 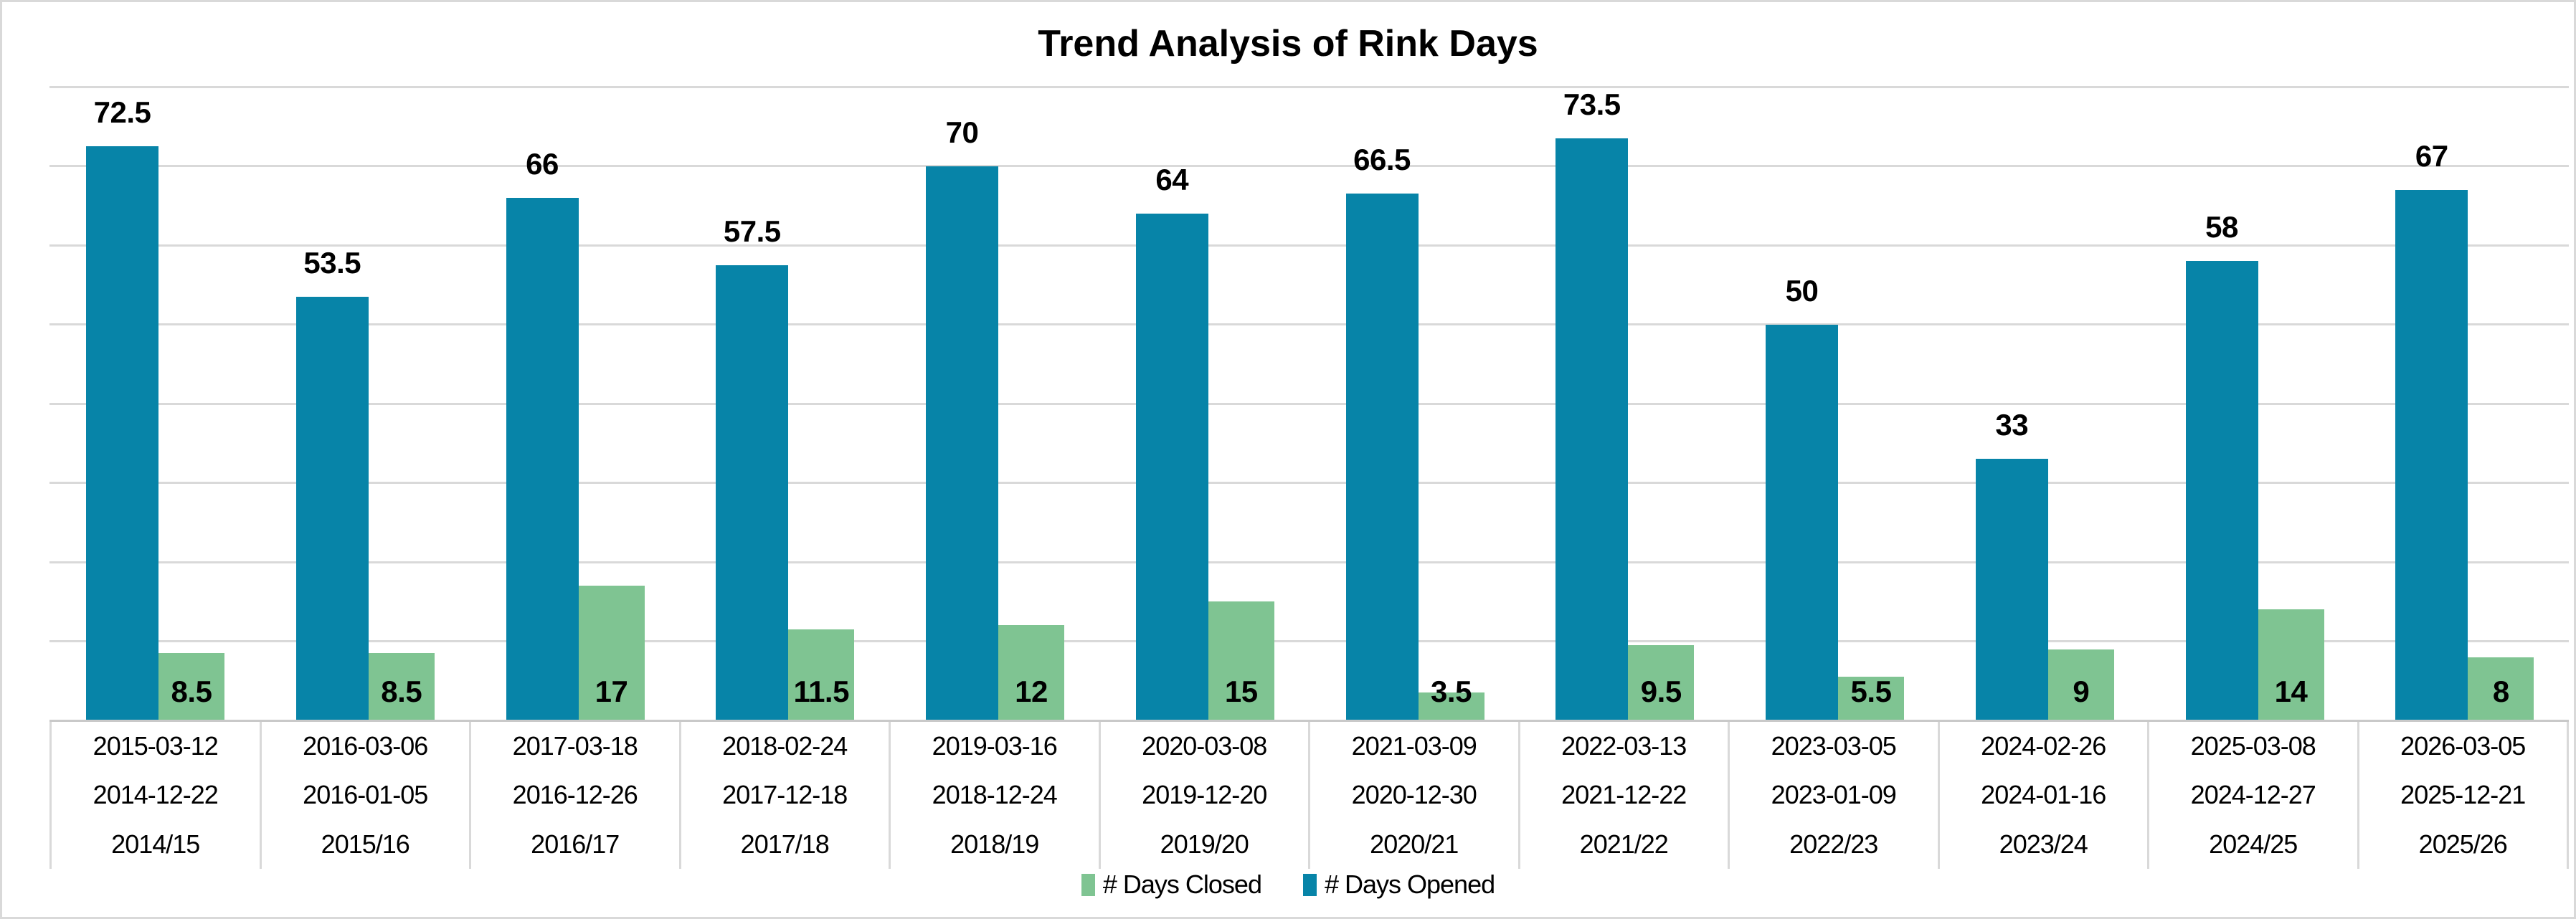 I want to click on category-column-2022-23: 2023-03-05 2023-01-09 2022/23, so click(x=1833, y=795).